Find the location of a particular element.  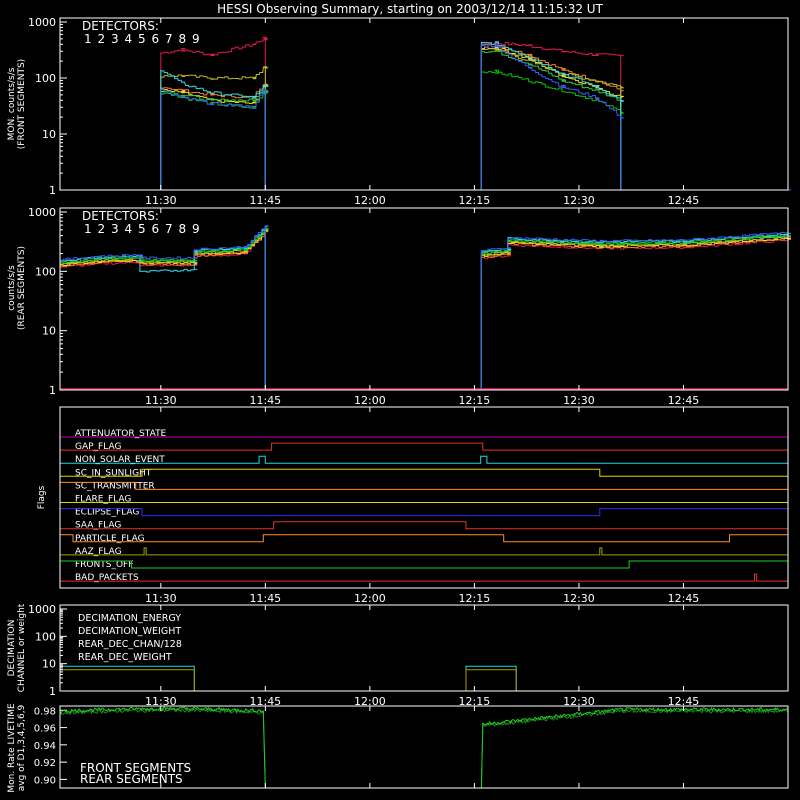

flag-label: FLARE_FLAG is located at coordinates (103, 500).